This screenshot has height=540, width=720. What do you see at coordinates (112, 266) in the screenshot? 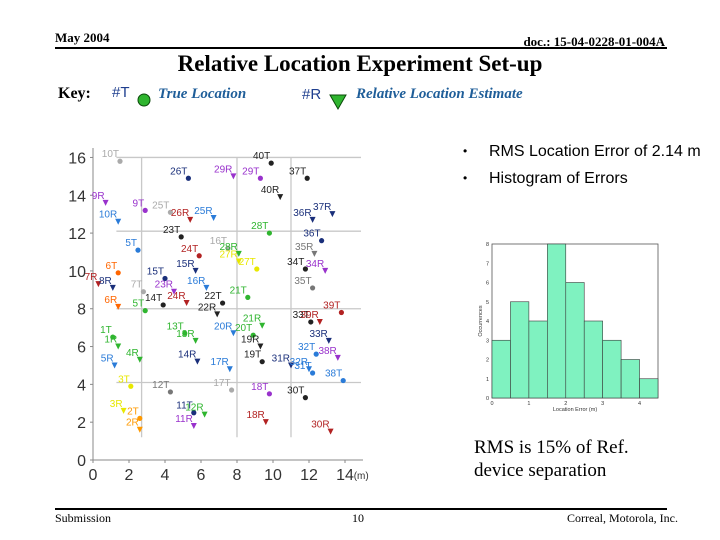
I see `true-location-label: 6T` at bounding box center [112, 266].